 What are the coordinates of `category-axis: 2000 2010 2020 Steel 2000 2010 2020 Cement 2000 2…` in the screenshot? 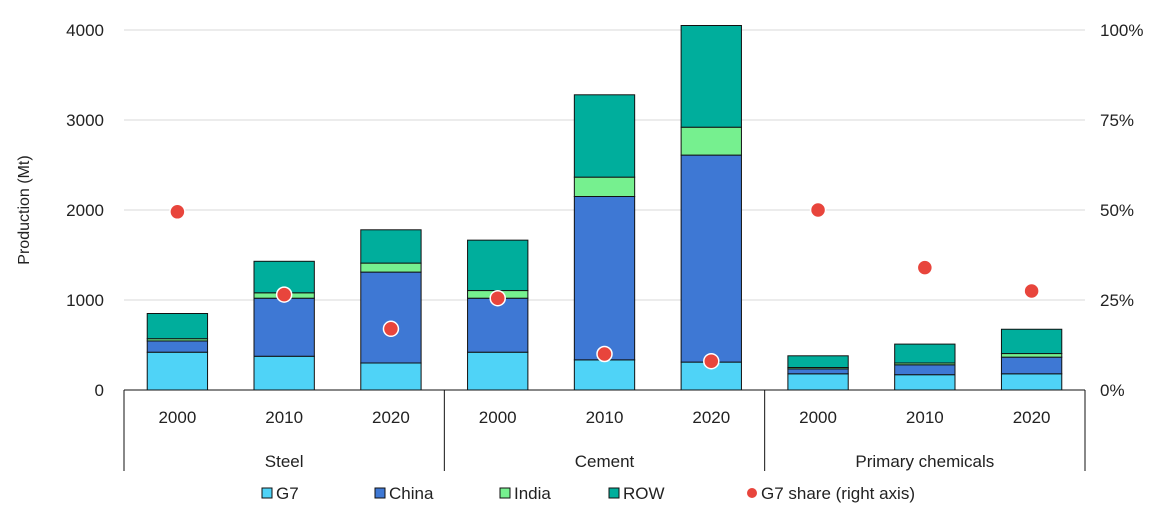 It's located at (604, 430).